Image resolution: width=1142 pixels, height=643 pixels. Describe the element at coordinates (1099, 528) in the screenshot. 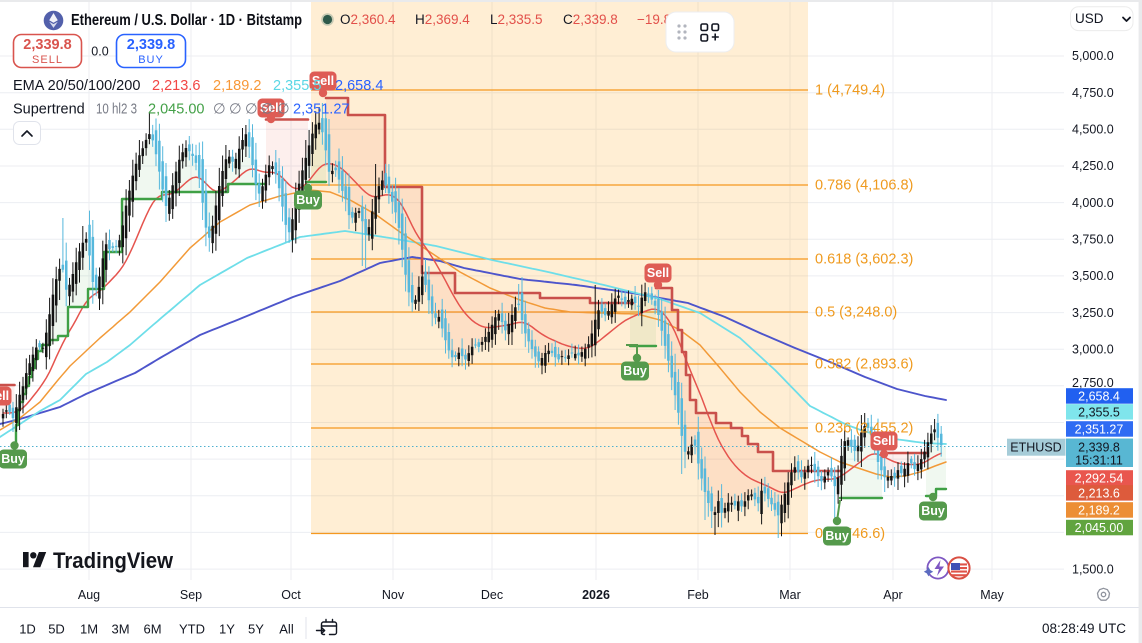

I see `svg-text: 2,045.00` at that location.